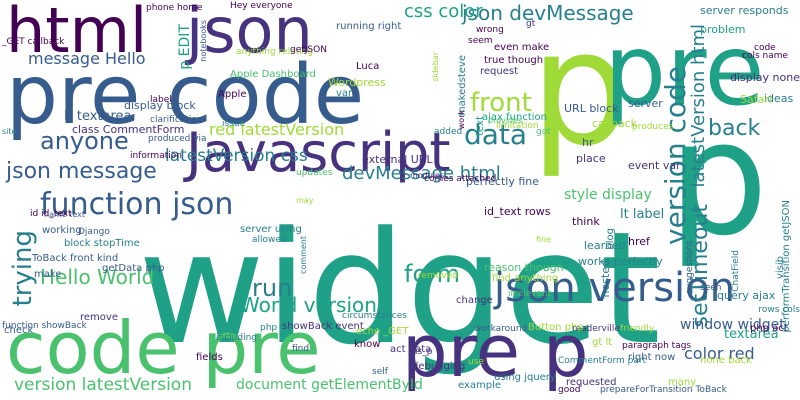  Describe the element at coordinates (779, 310) in the screenshot. I see `cloud-word: rows cols` at that location.